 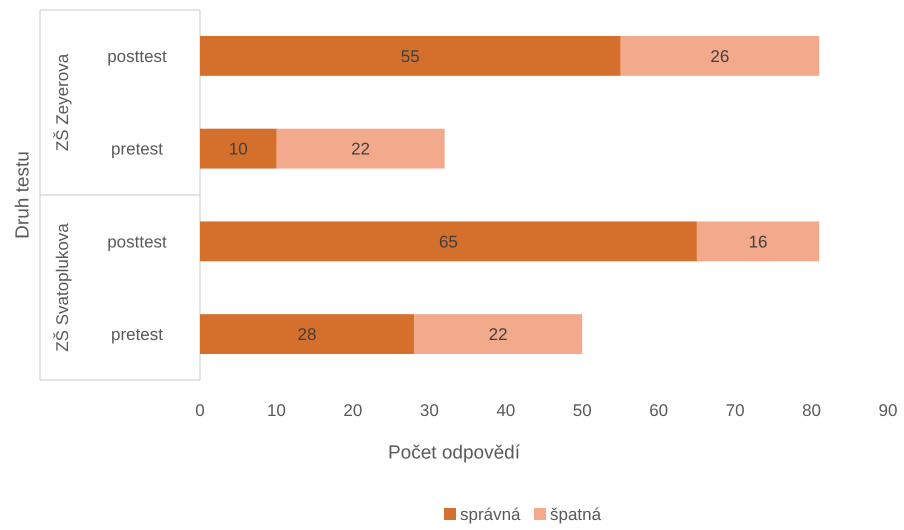 I want to click on text: ZŠ Zeyerova, so click(x=62, y=102).